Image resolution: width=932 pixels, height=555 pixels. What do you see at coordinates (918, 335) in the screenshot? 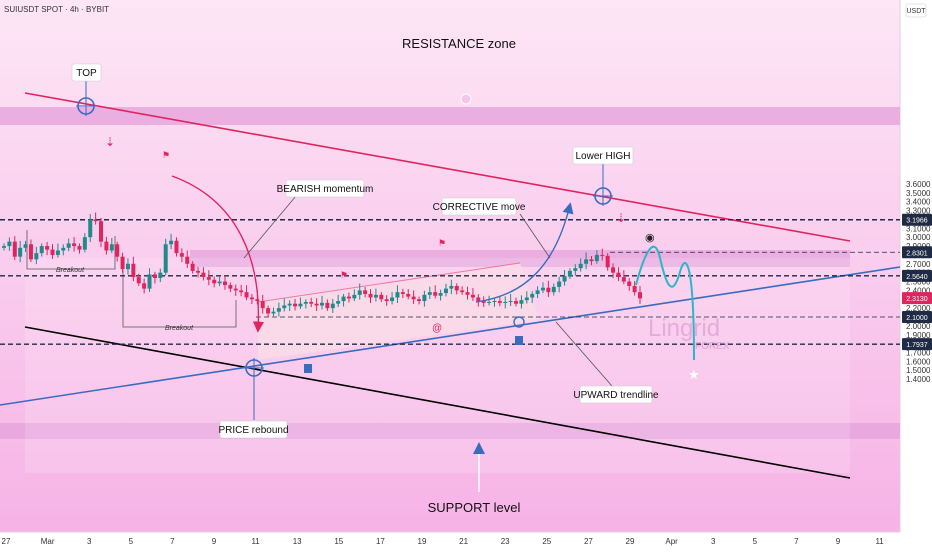
I see `y-tick-label: 1.9000` at bounding box center [918, 335].